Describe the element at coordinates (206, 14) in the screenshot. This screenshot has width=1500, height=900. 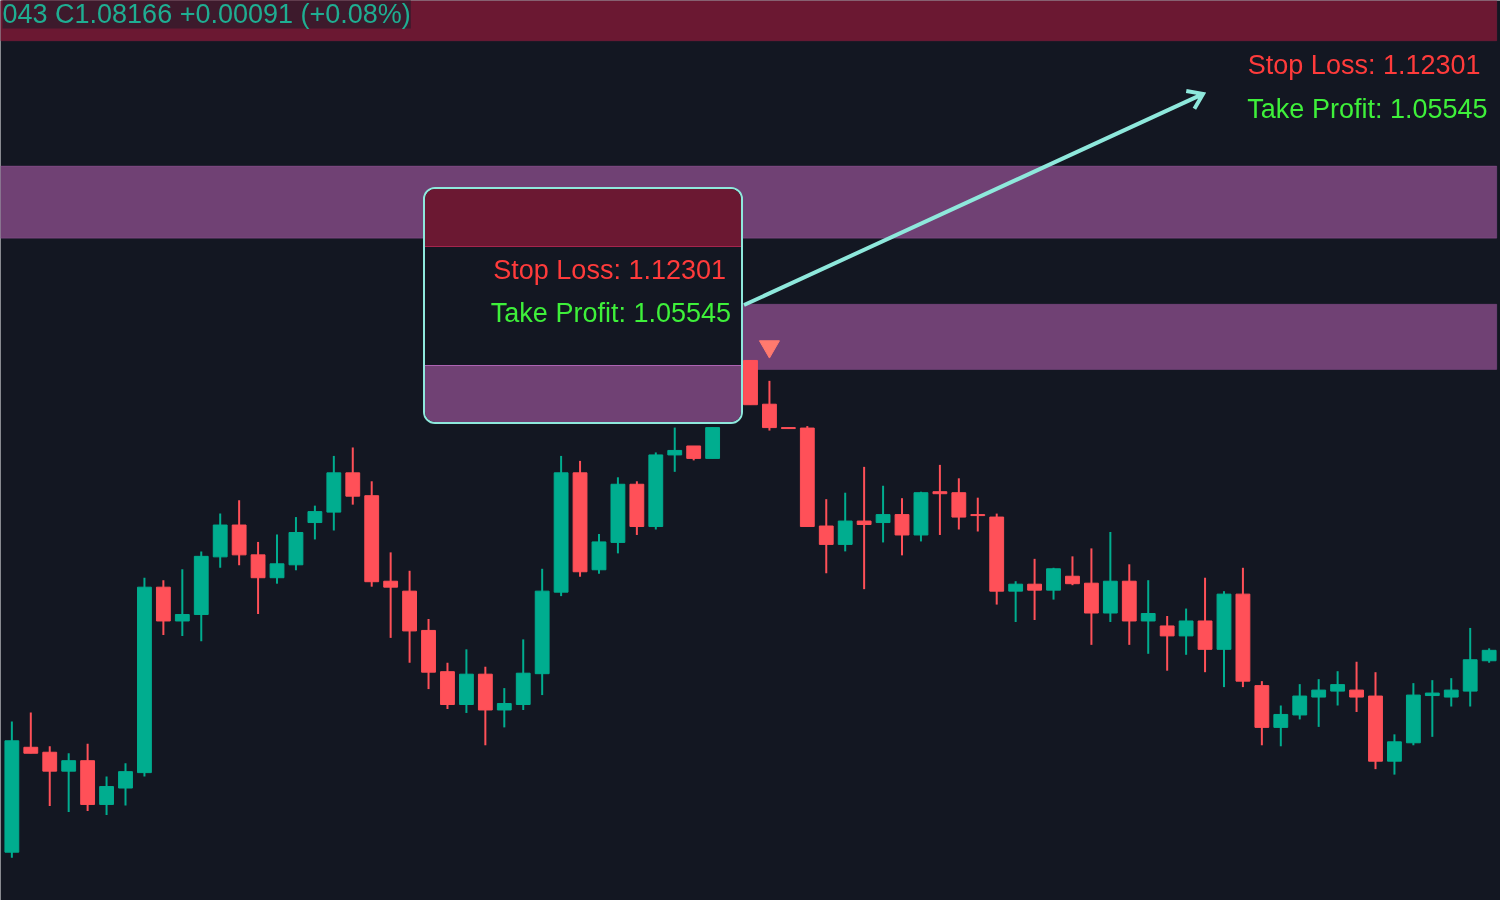
I see `text: 043 C1.08166 +0.00091 (+0.08%)` at that location.